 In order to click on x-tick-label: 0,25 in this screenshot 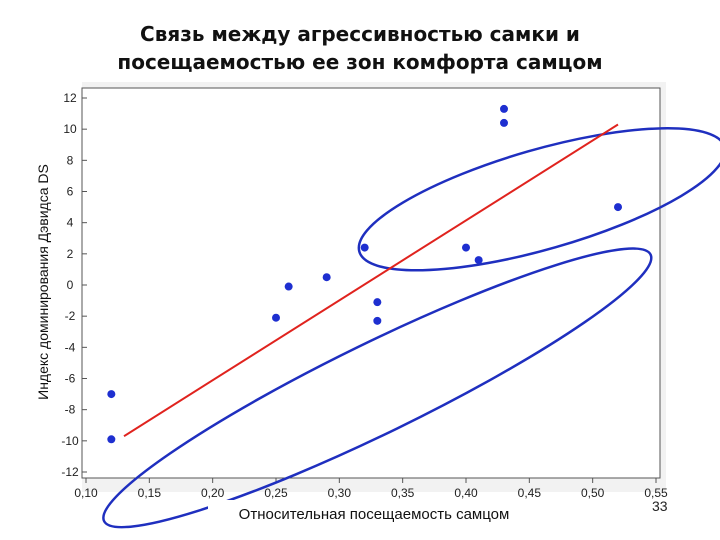, I will do `click(276, 493)`.